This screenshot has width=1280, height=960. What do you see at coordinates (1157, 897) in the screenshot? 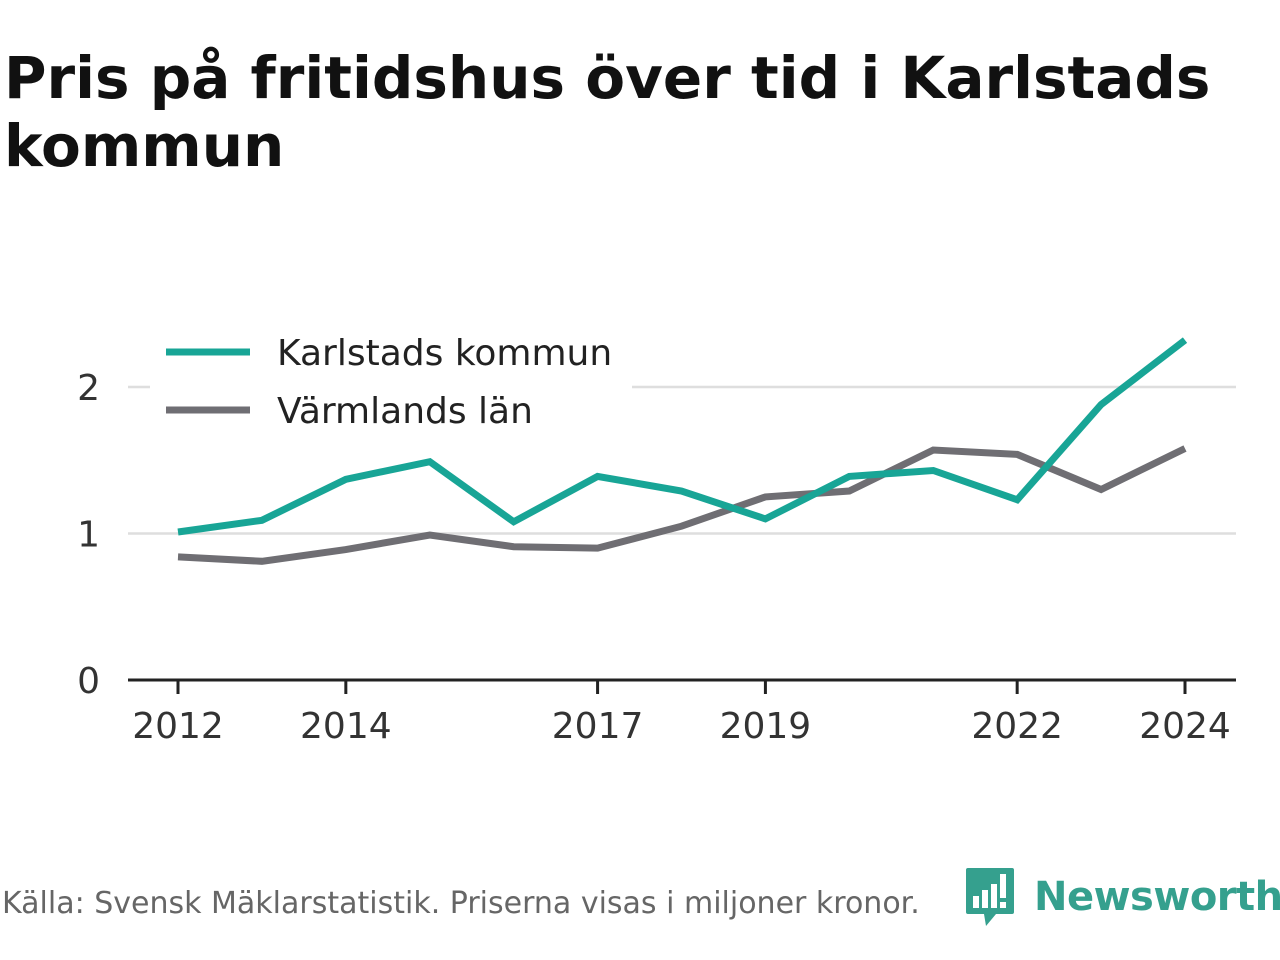
I see `brand-name: Newsworthy` at bounding box center [1157, 897].